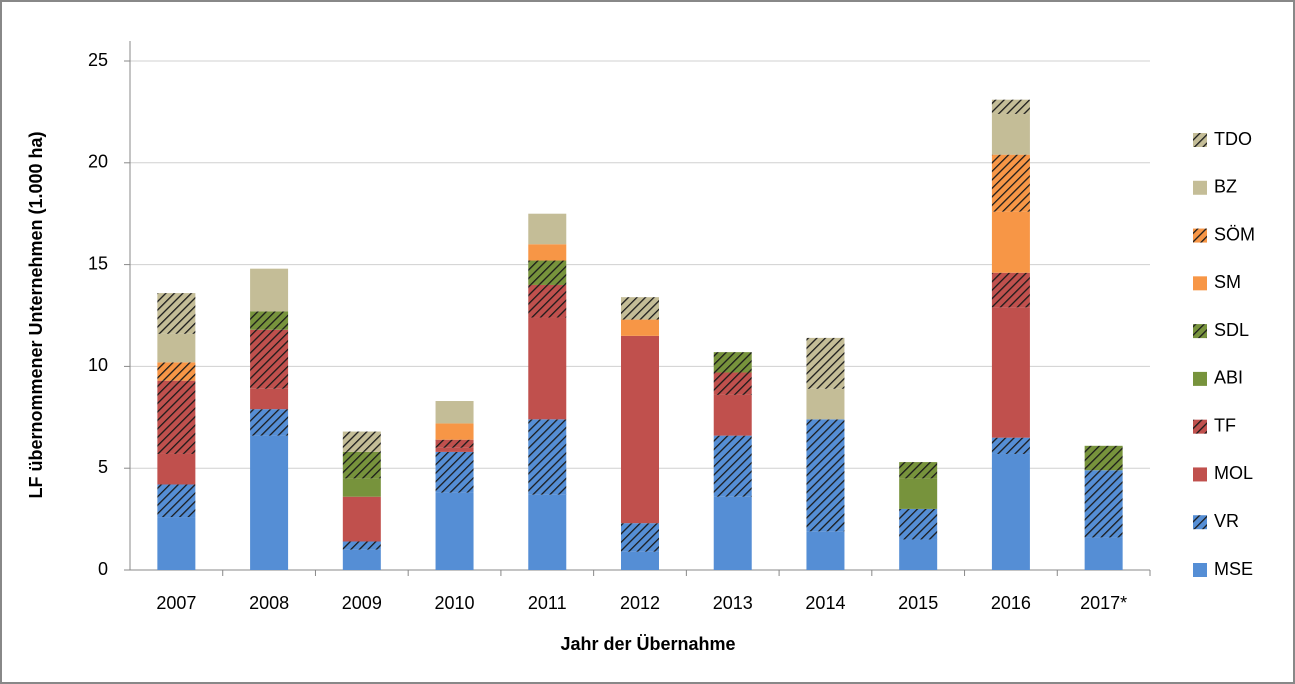 This screenshot has width=1295, height=684. Describe the element at coordinates (98, 263) in the screenshot. I see `y-tick-label: 15` at that location.